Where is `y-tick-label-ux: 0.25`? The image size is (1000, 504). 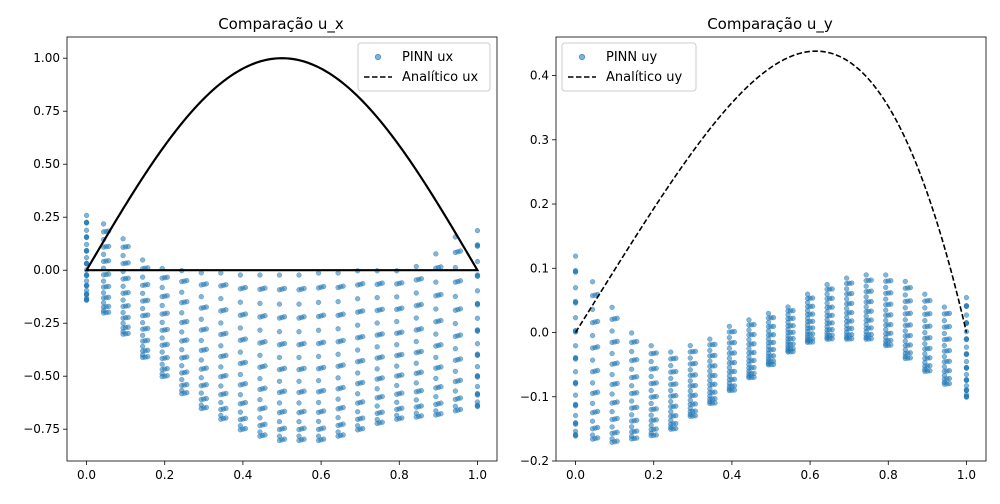
y-tick-label-ux: 0.25 is located at coordinates (46, 217).